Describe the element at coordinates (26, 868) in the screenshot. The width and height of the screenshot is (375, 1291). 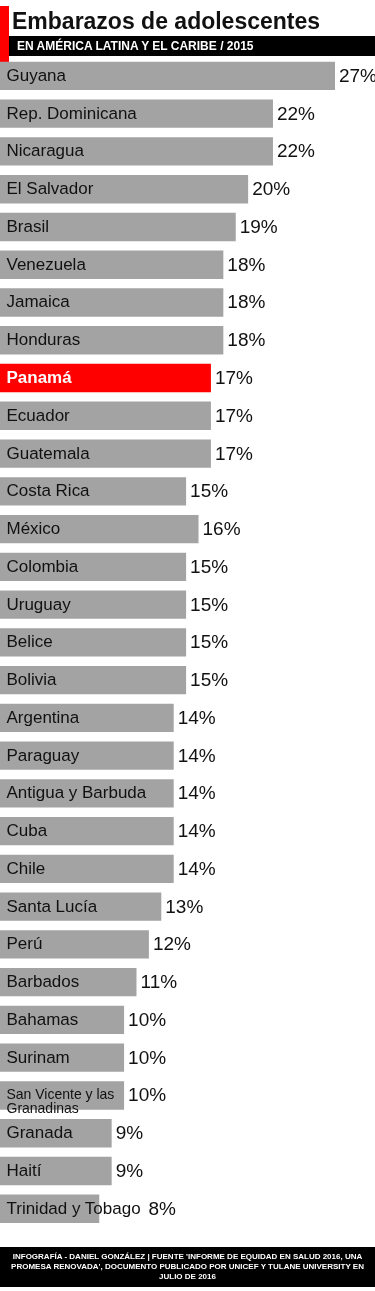
I see `y-tick-label: Chile` at that location.